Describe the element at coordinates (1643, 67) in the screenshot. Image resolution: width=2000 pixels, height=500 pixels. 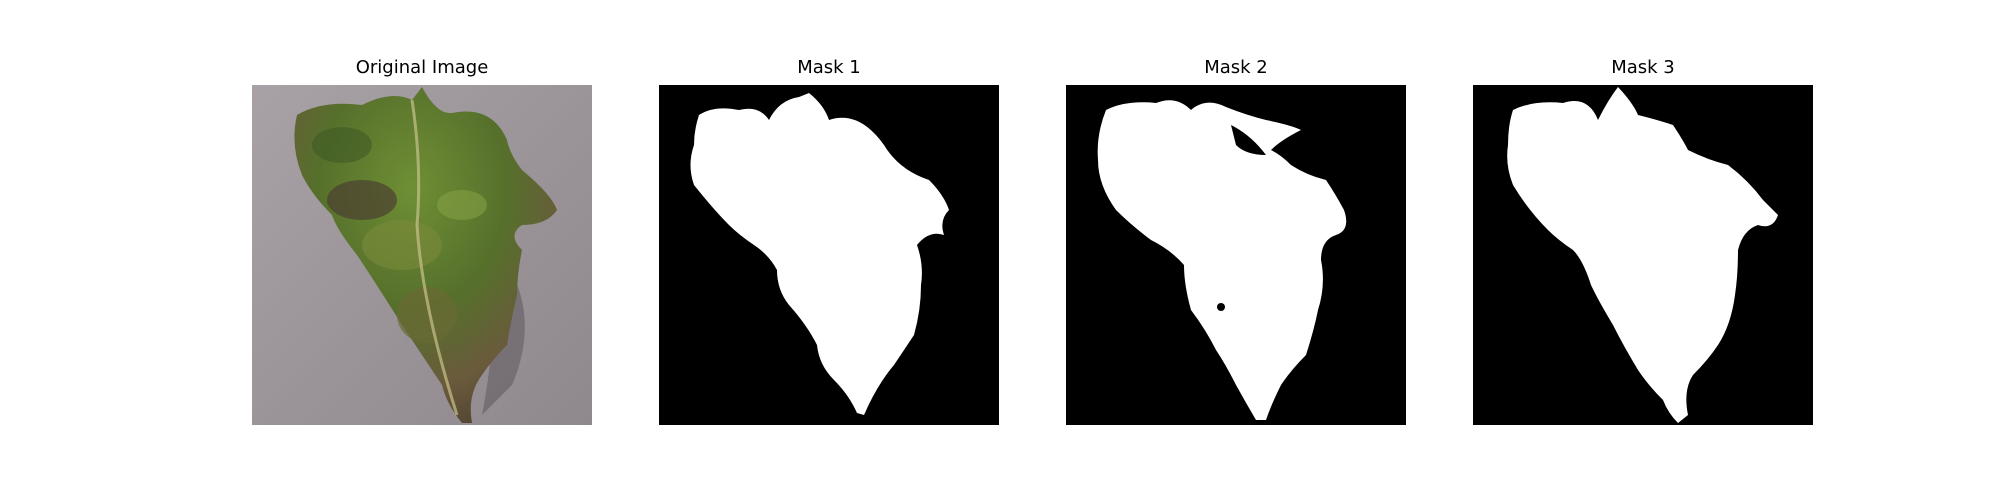
I see `panel-title: Mask 3` at that location.